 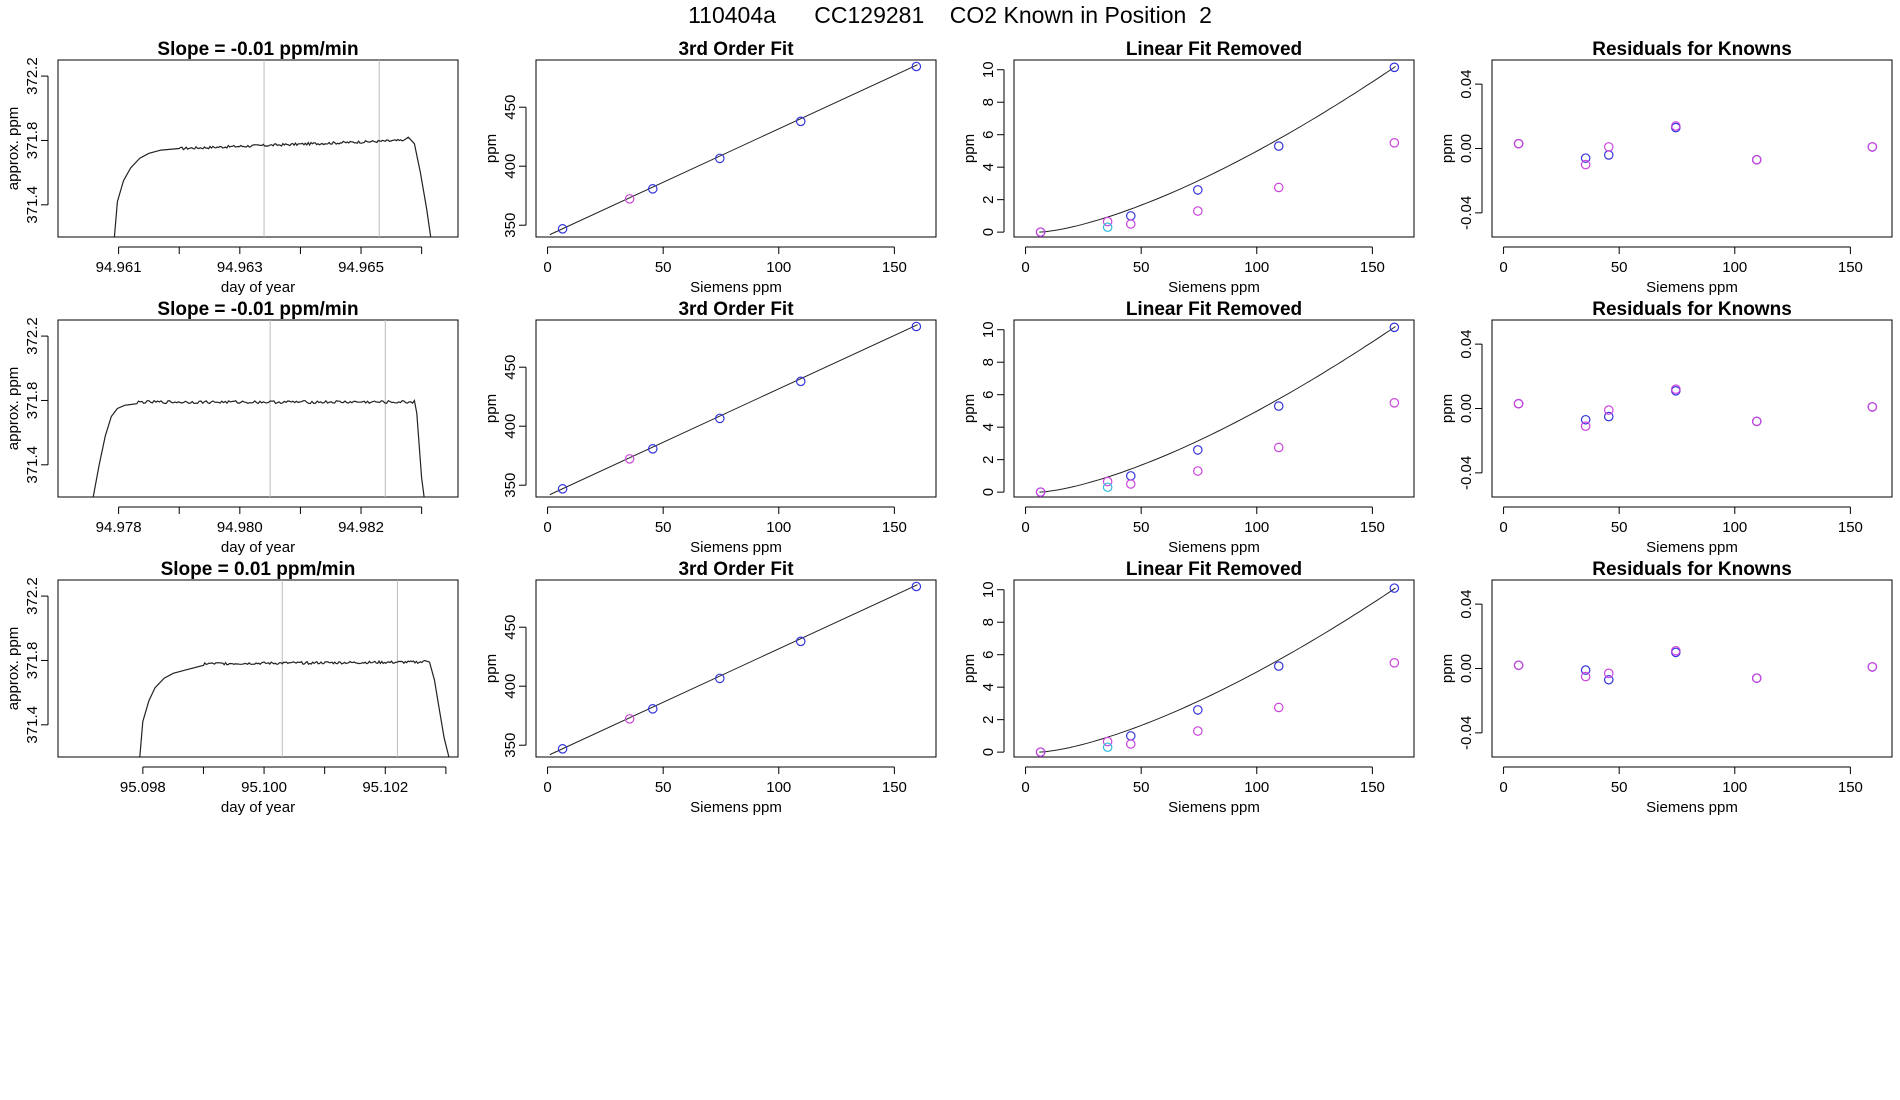 I want to click on y-tick-label: 0, so click(x=988, y=752).